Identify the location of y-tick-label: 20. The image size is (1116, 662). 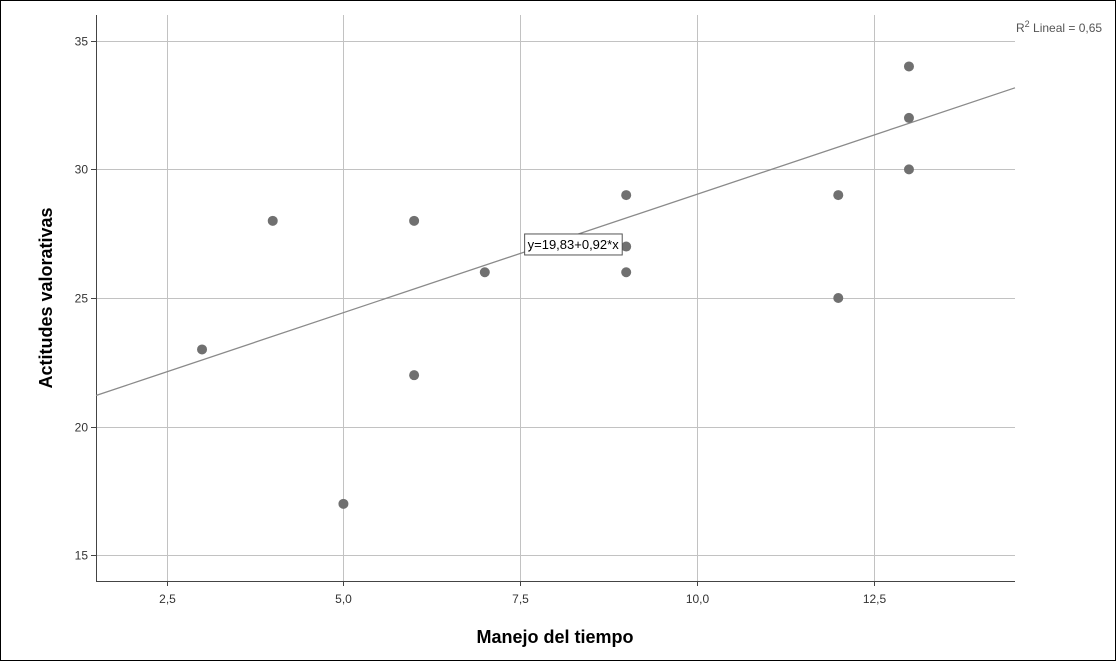
(82, 428).